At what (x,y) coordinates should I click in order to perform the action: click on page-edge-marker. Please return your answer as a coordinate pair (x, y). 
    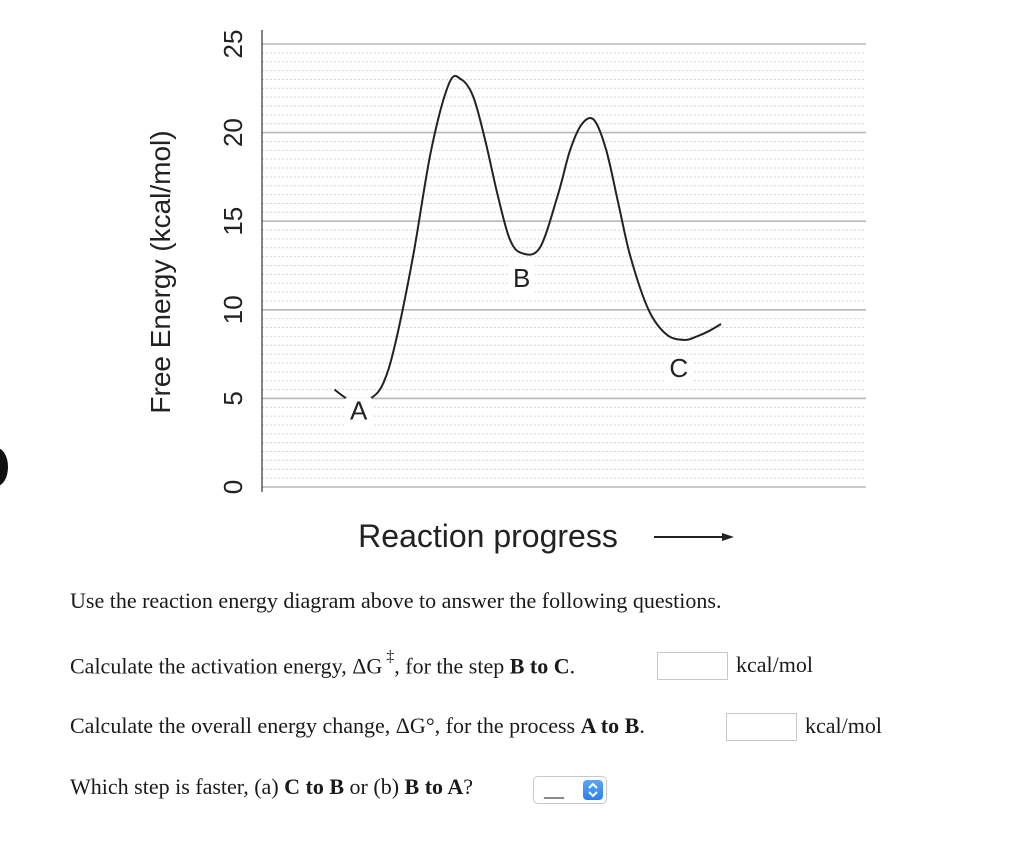
    Looking at the image, I should click on (4, 467).